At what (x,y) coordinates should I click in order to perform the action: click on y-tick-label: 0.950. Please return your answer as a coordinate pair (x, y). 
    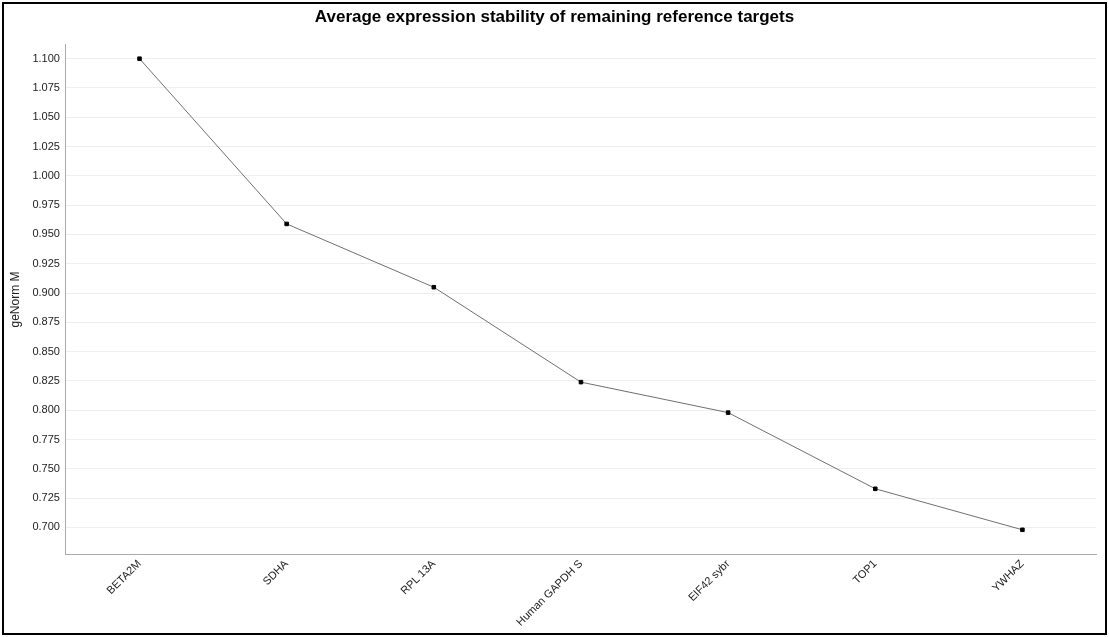
    Looking at the image, I should click on (46, 233).